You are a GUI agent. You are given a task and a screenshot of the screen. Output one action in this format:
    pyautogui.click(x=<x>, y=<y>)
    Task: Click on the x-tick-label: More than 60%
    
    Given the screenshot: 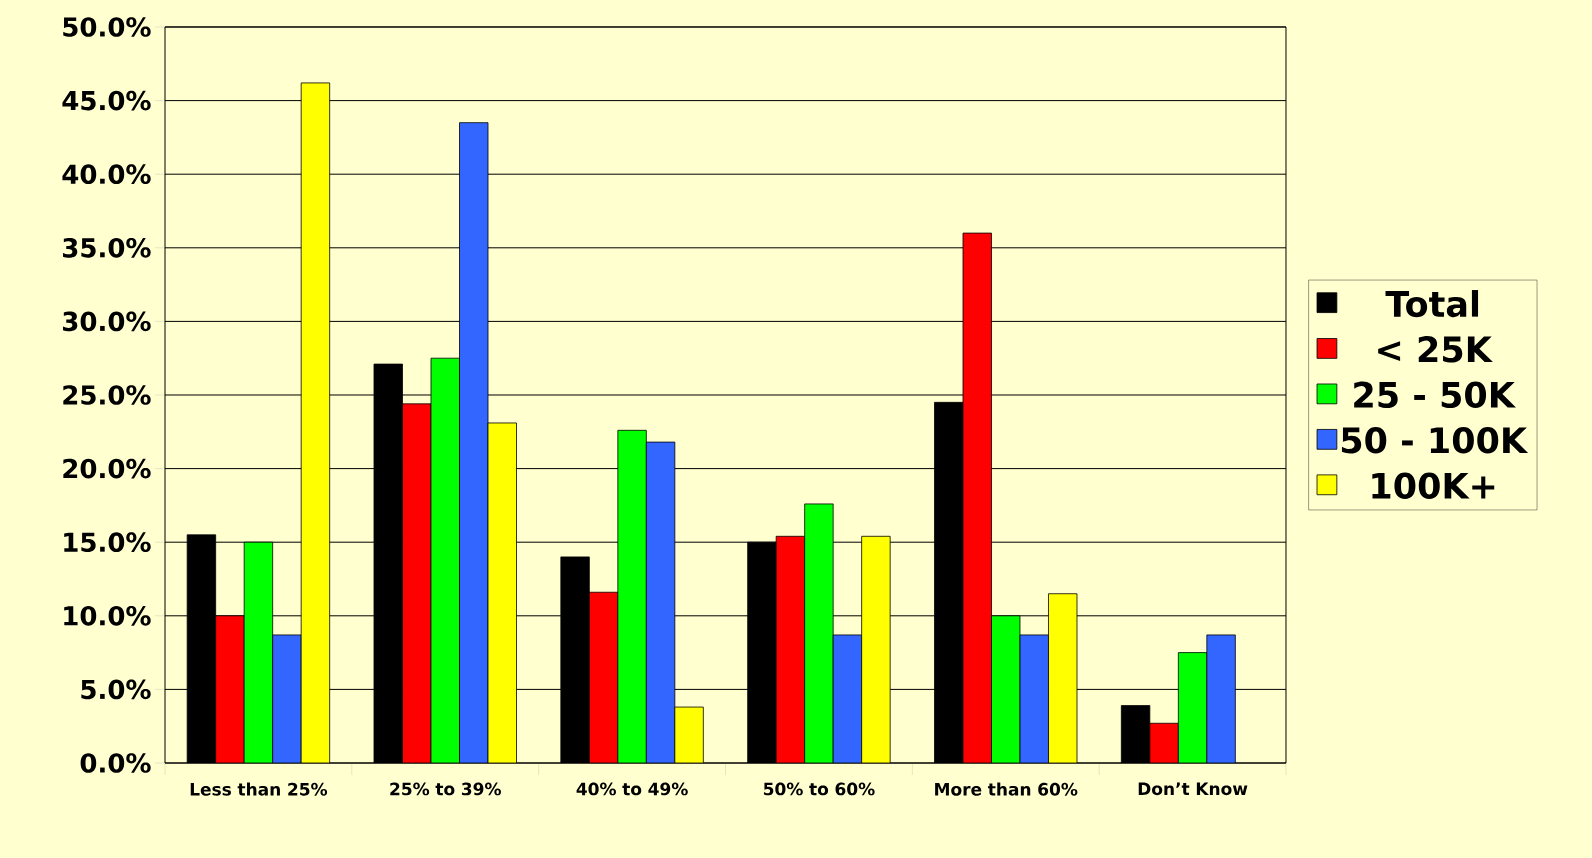 What is the action you would take?
    pyautogui.click(x=1006, y=789)
    